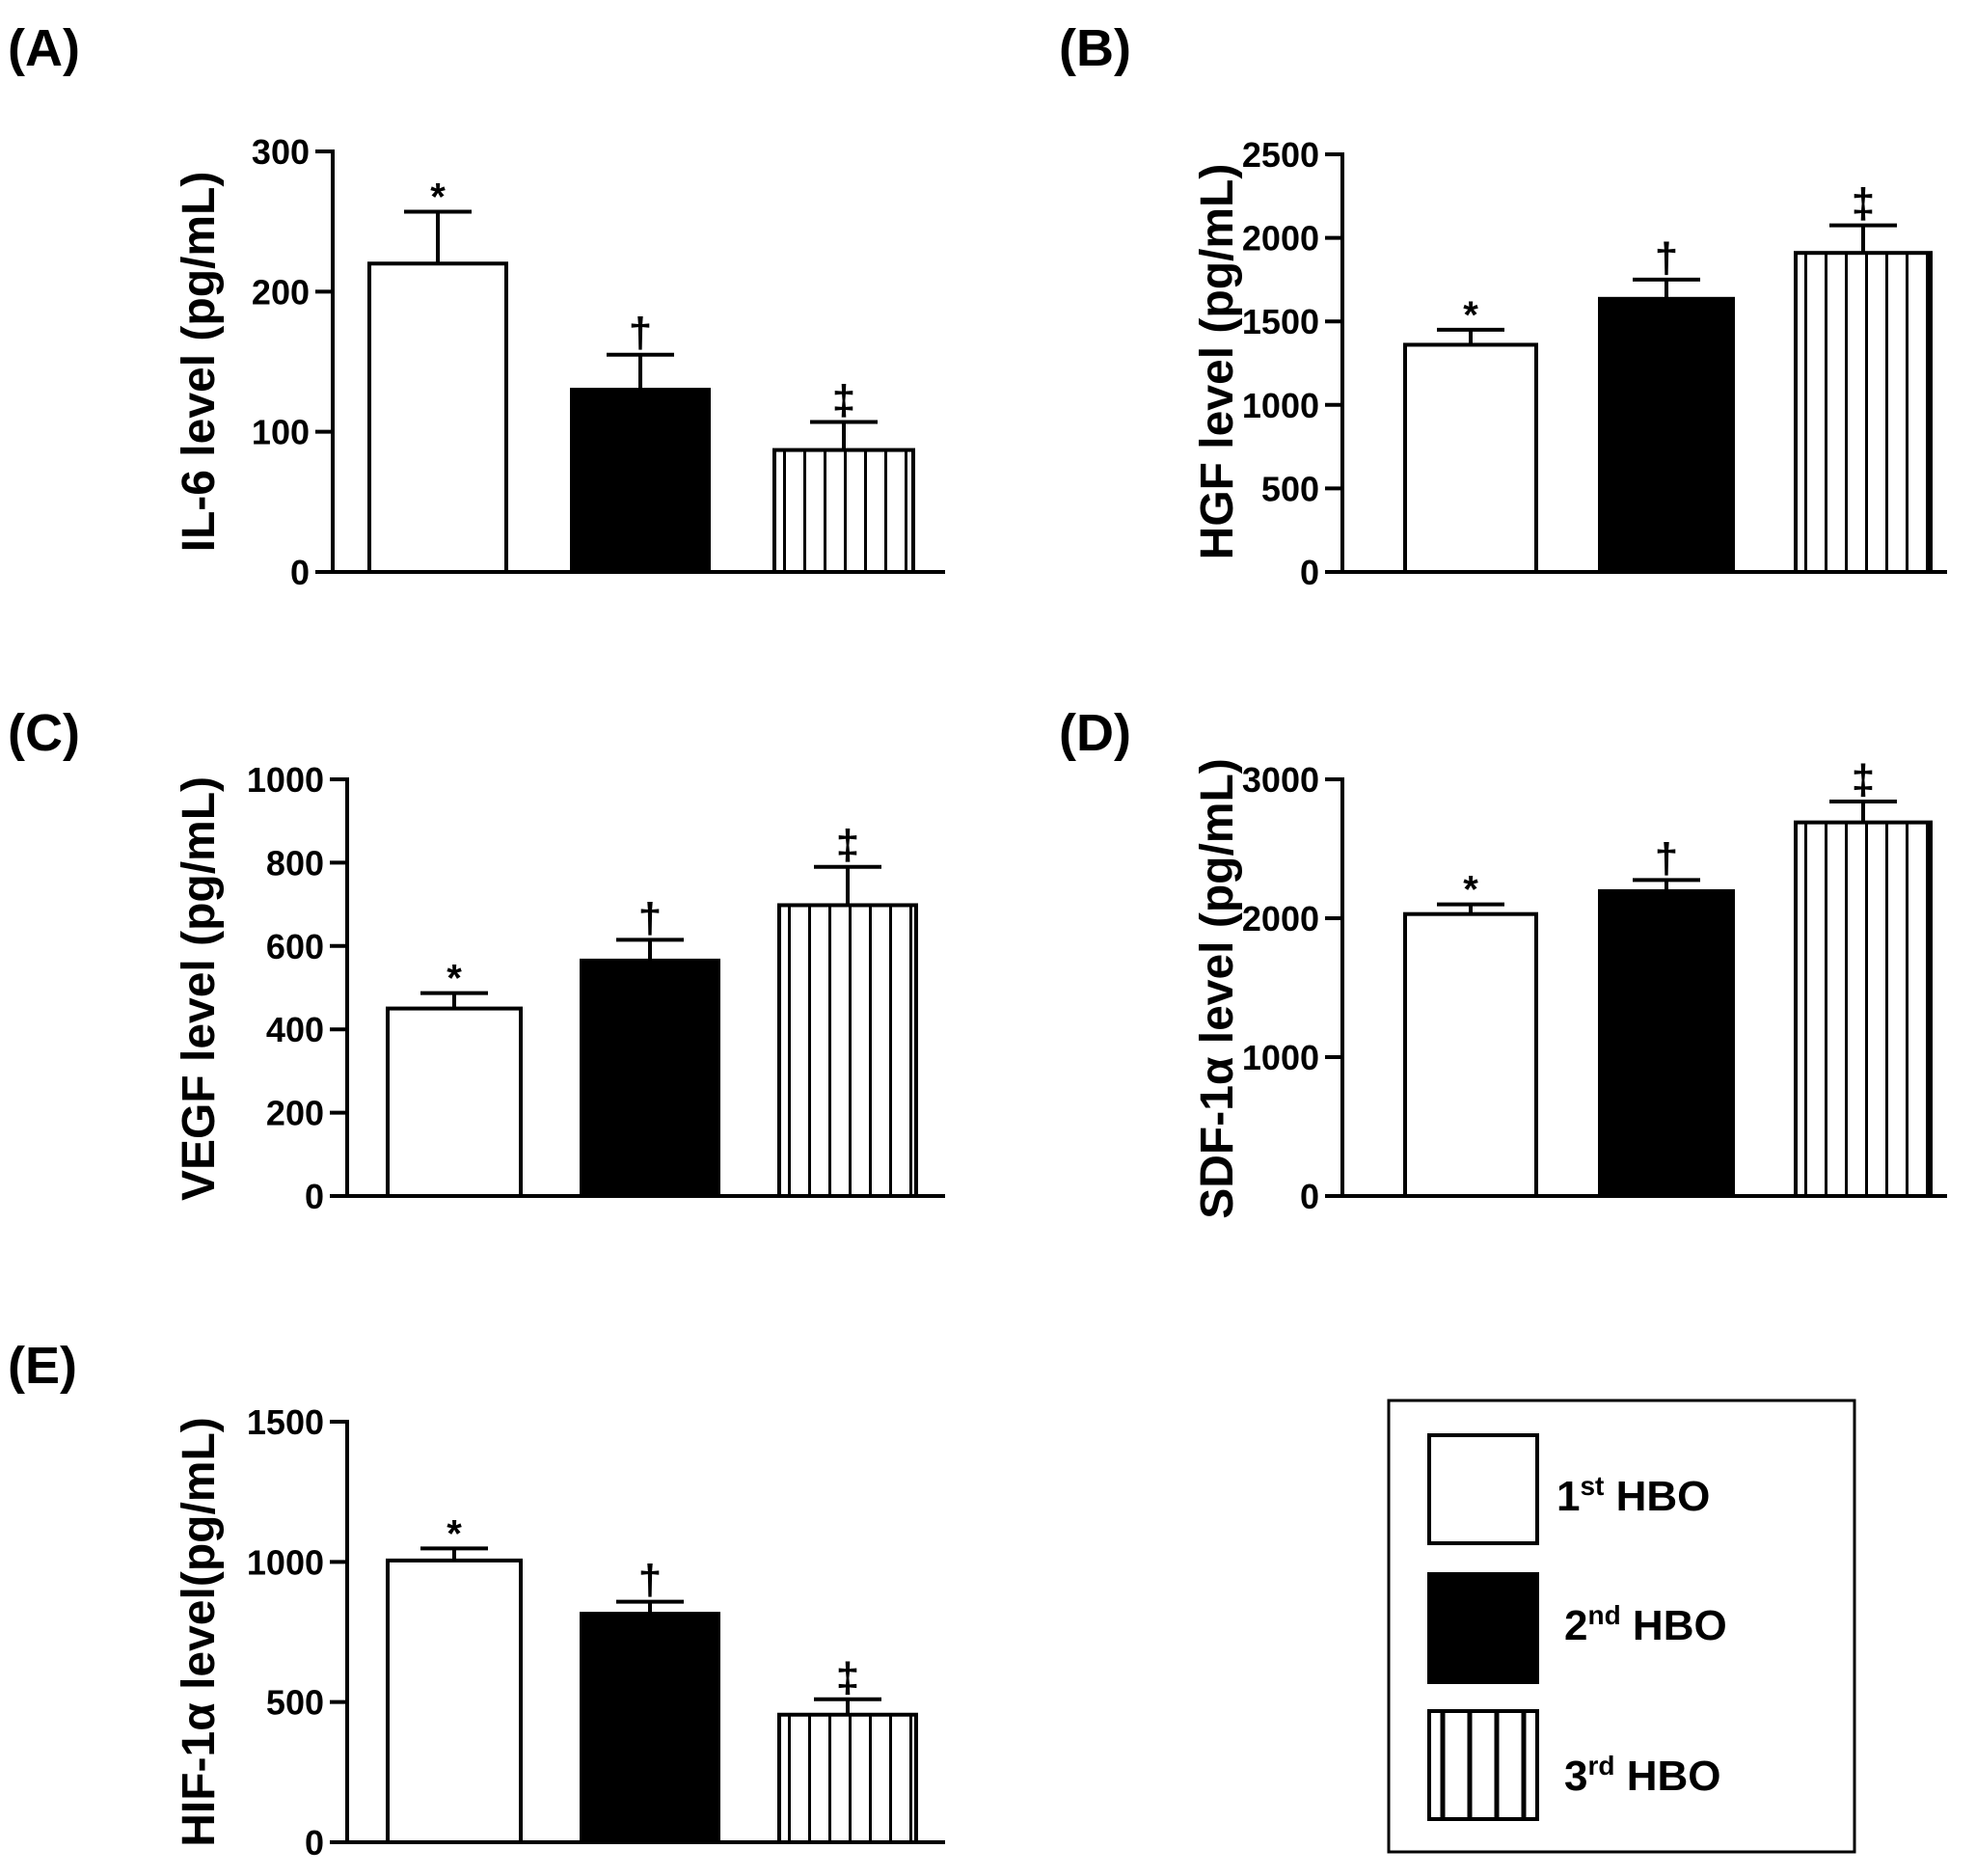 This screenshot has height=1876, width=1976. What do you see at coordinates (1280, 155) in the screenshot?
I see `y-tick-label: 2500` at bounding box center [1280, 155].